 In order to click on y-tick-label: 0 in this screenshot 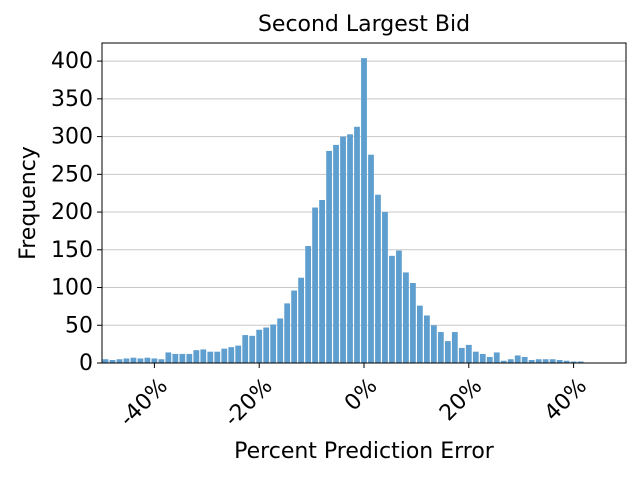, I will do `click(86, 363)`.